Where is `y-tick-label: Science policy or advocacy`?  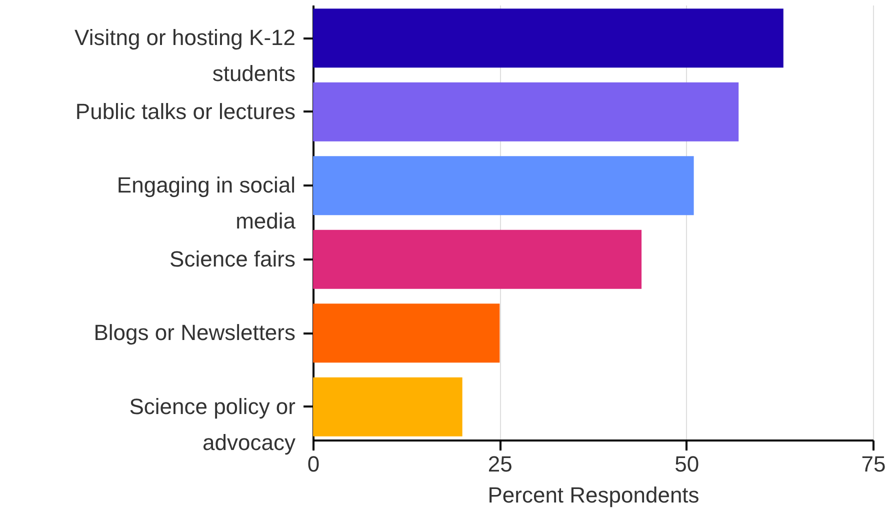 y-tick-label: Science policy or advocacy is located at coordinates (212, 424).